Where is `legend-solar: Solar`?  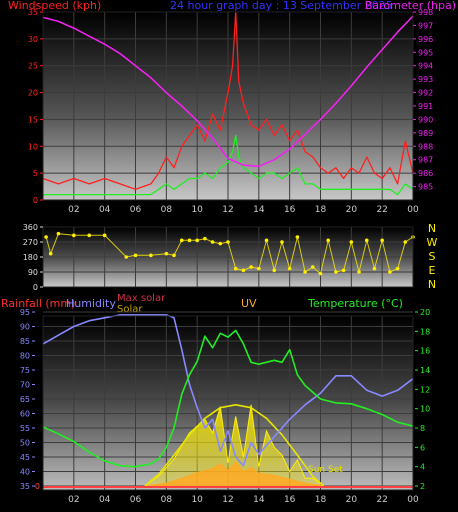
legend-solar: Solar is located at coordinates (130, 309).